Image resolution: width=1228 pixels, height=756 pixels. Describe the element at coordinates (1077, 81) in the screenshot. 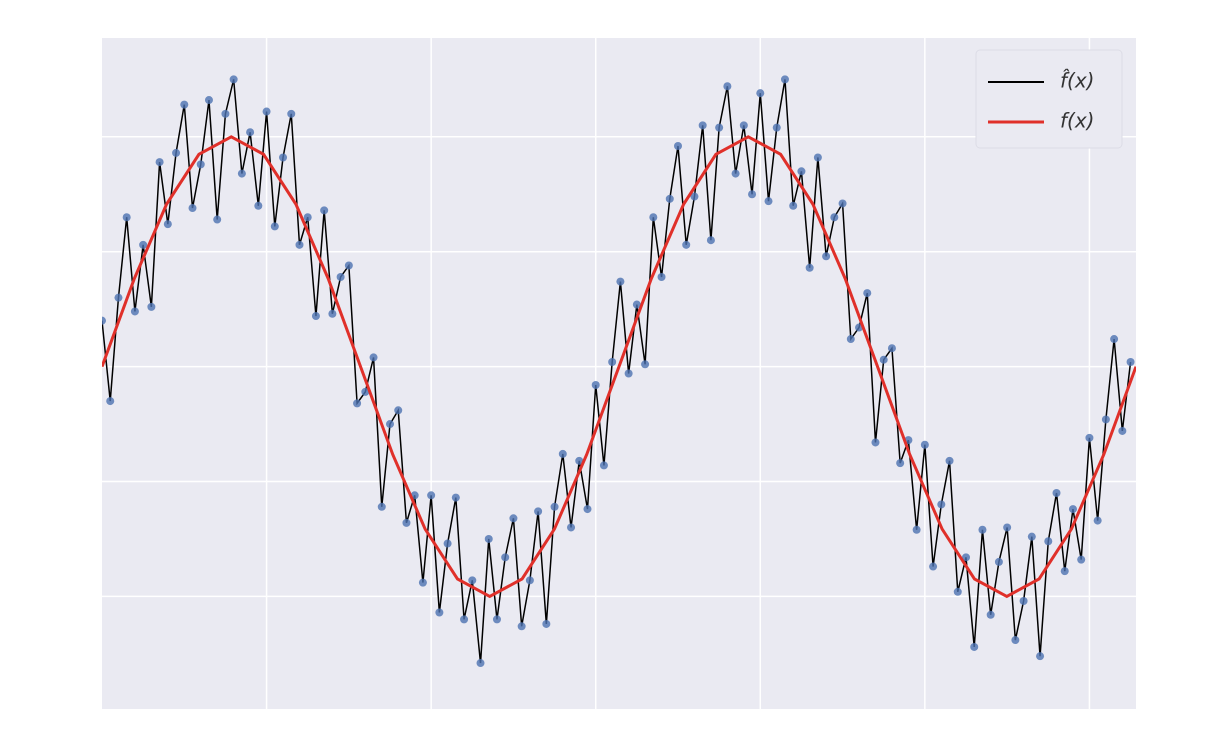

I see `legend-label: f̂(x)` at that location.